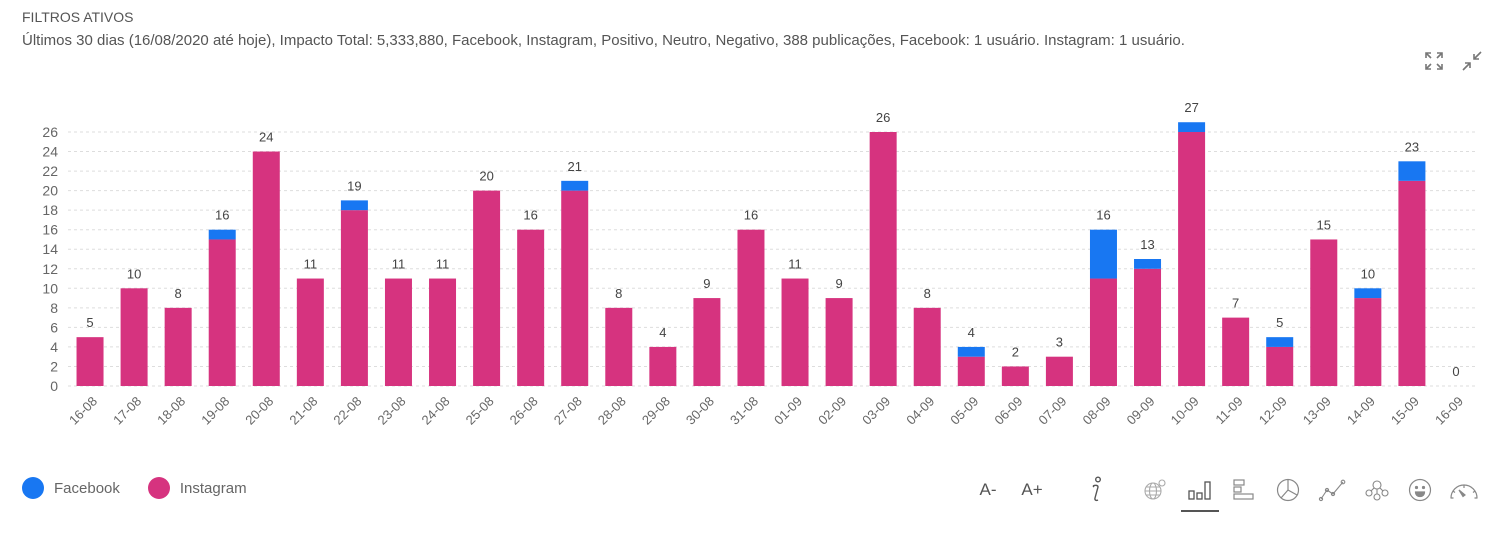 Image resolution: width=1511 pixels, height=536 pixels. I want to click on y-tick-label: 6, so click(54, 327).